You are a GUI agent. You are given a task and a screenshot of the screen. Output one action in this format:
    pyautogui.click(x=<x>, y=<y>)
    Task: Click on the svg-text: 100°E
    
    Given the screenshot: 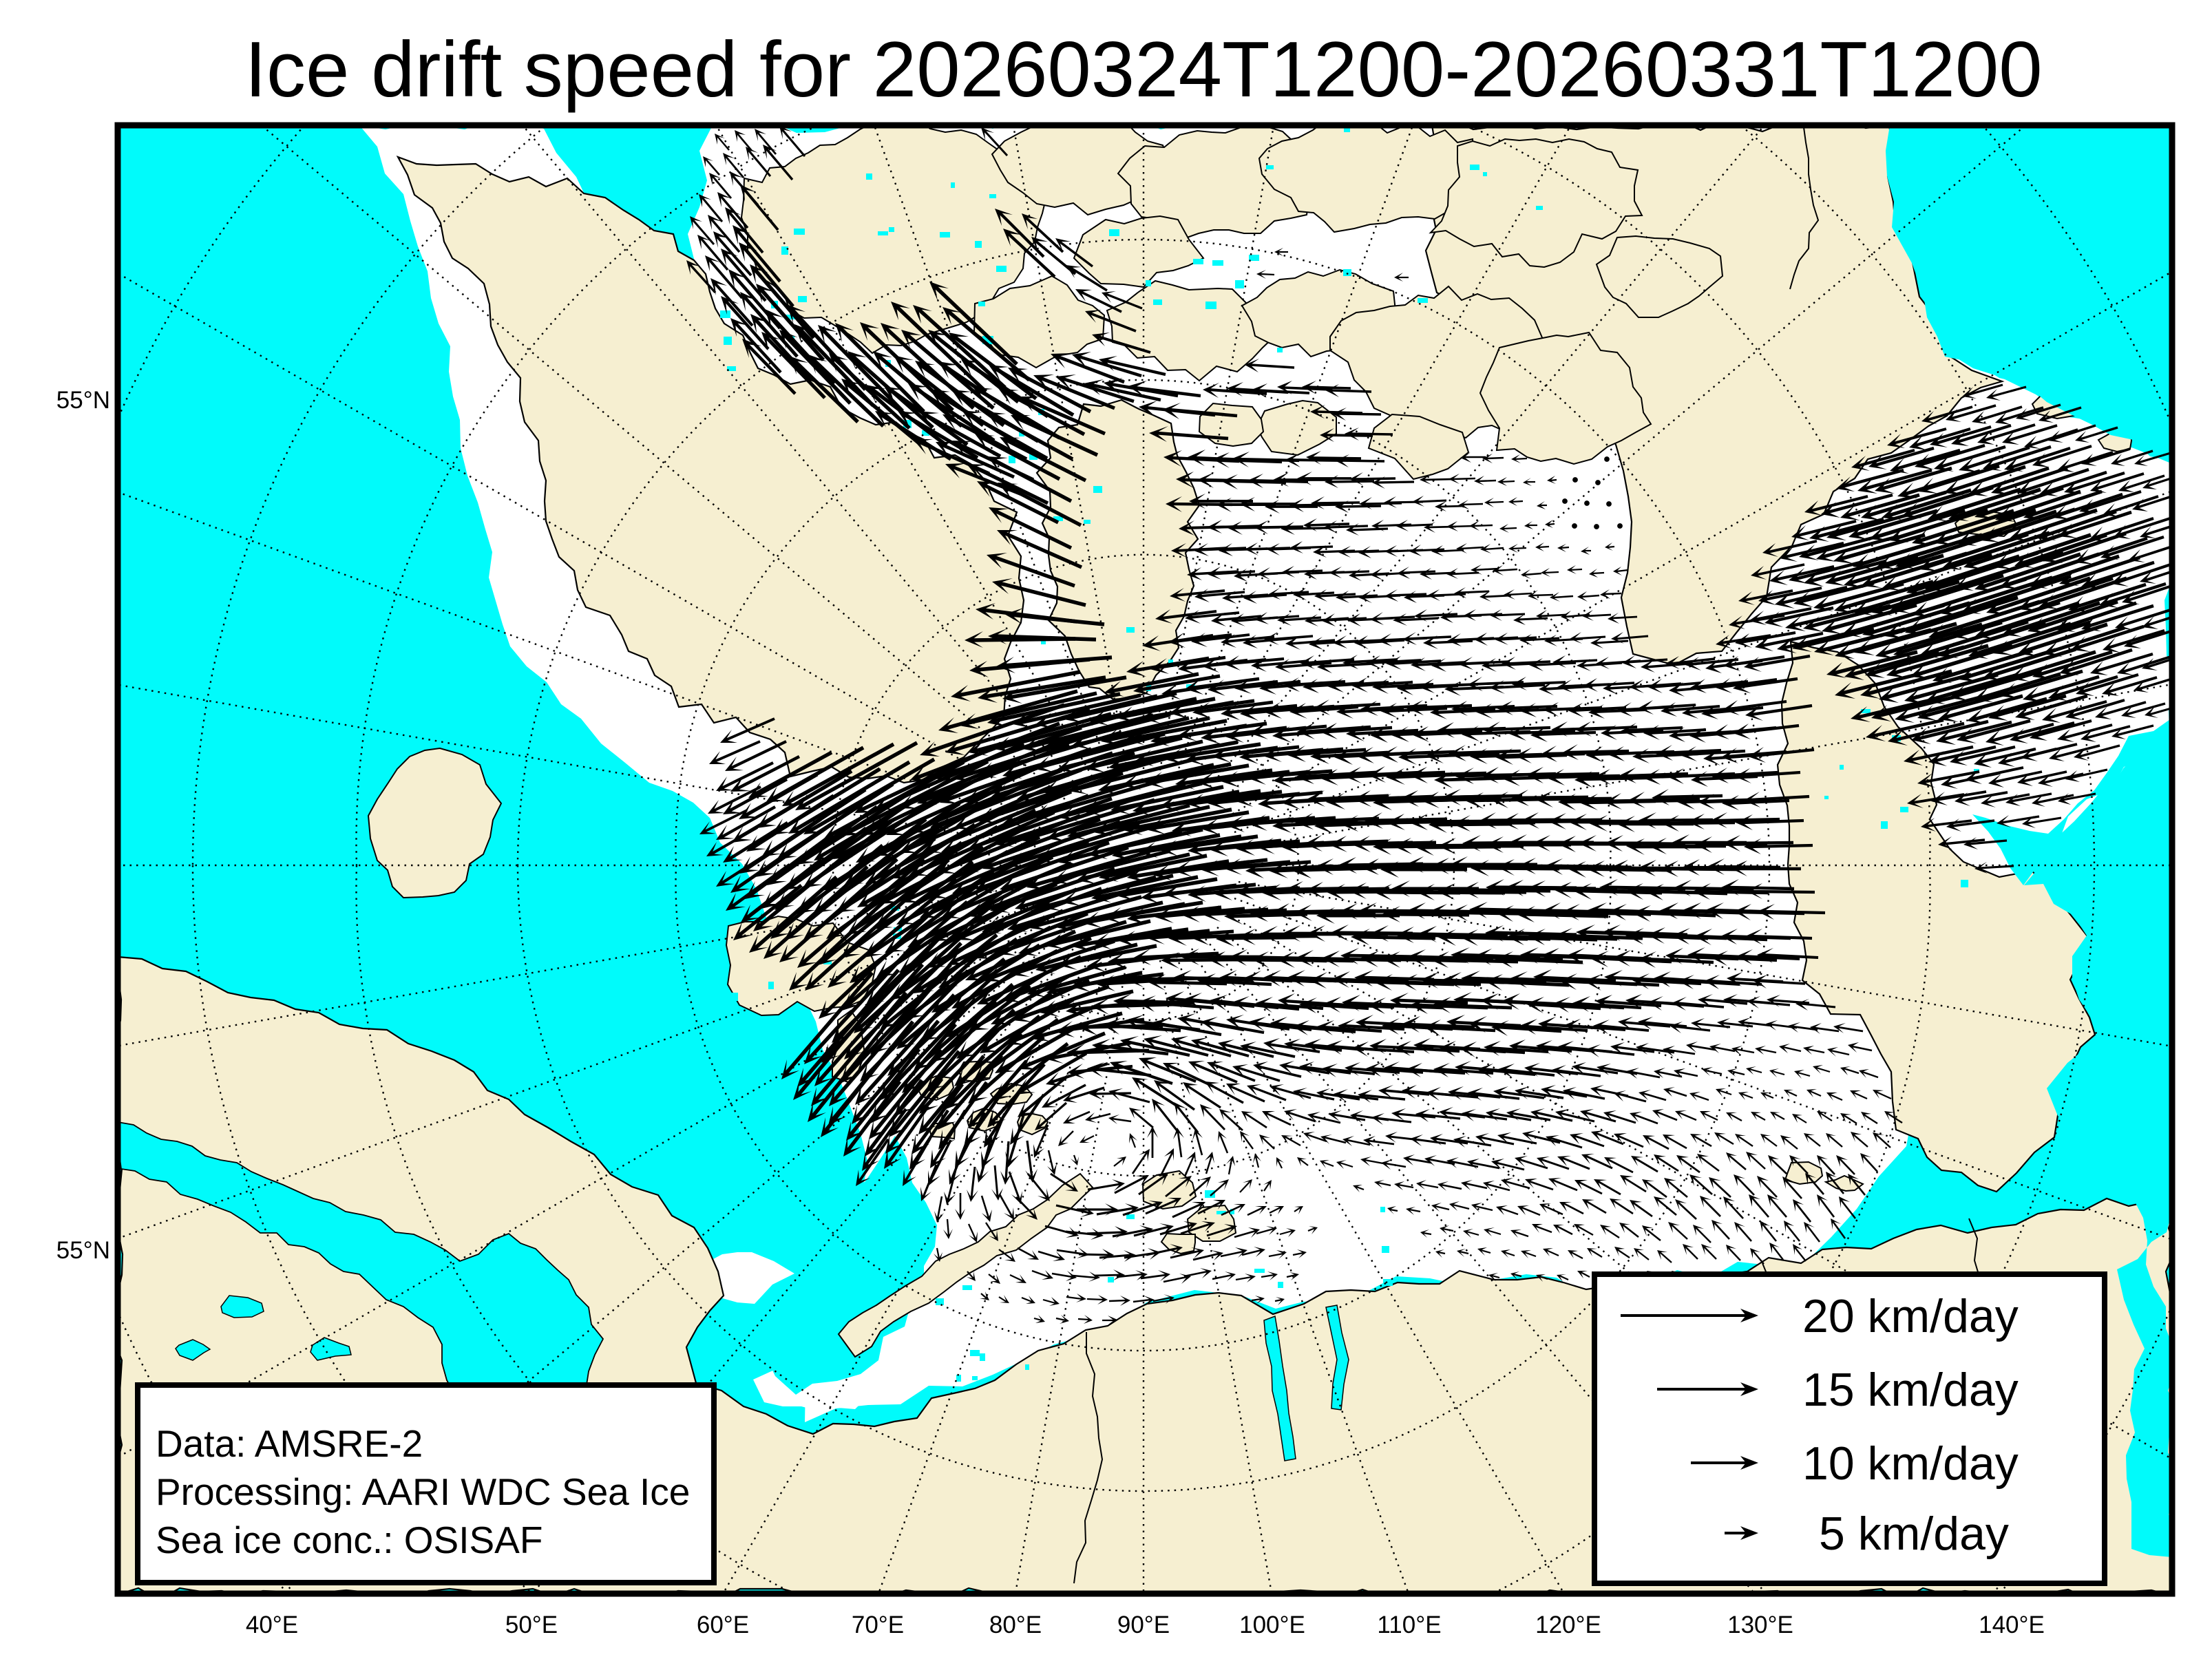 What is the action you would take?
    pyautogui.click(x=1272, y=1625)
    